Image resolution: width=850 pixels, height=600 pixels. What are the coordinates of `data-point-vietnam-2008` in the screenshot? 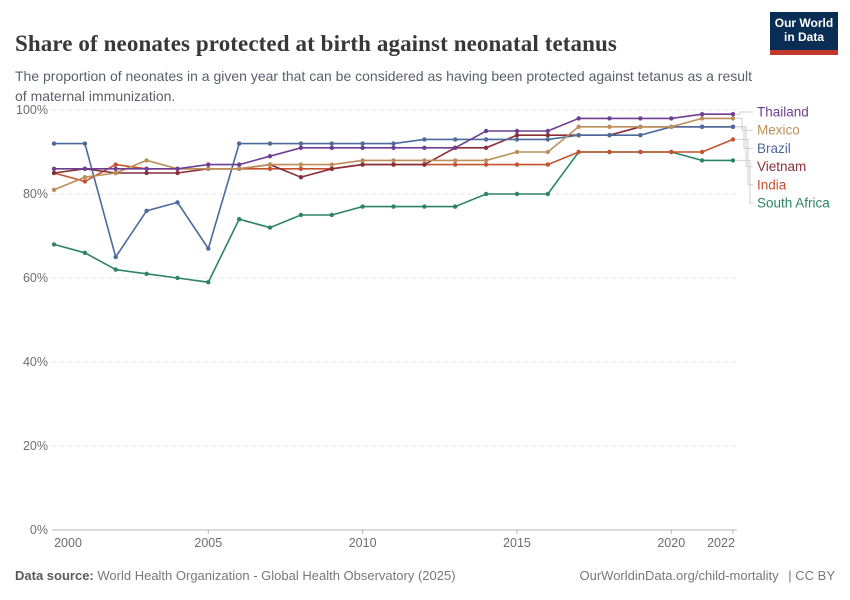 It's located at (301, 177).